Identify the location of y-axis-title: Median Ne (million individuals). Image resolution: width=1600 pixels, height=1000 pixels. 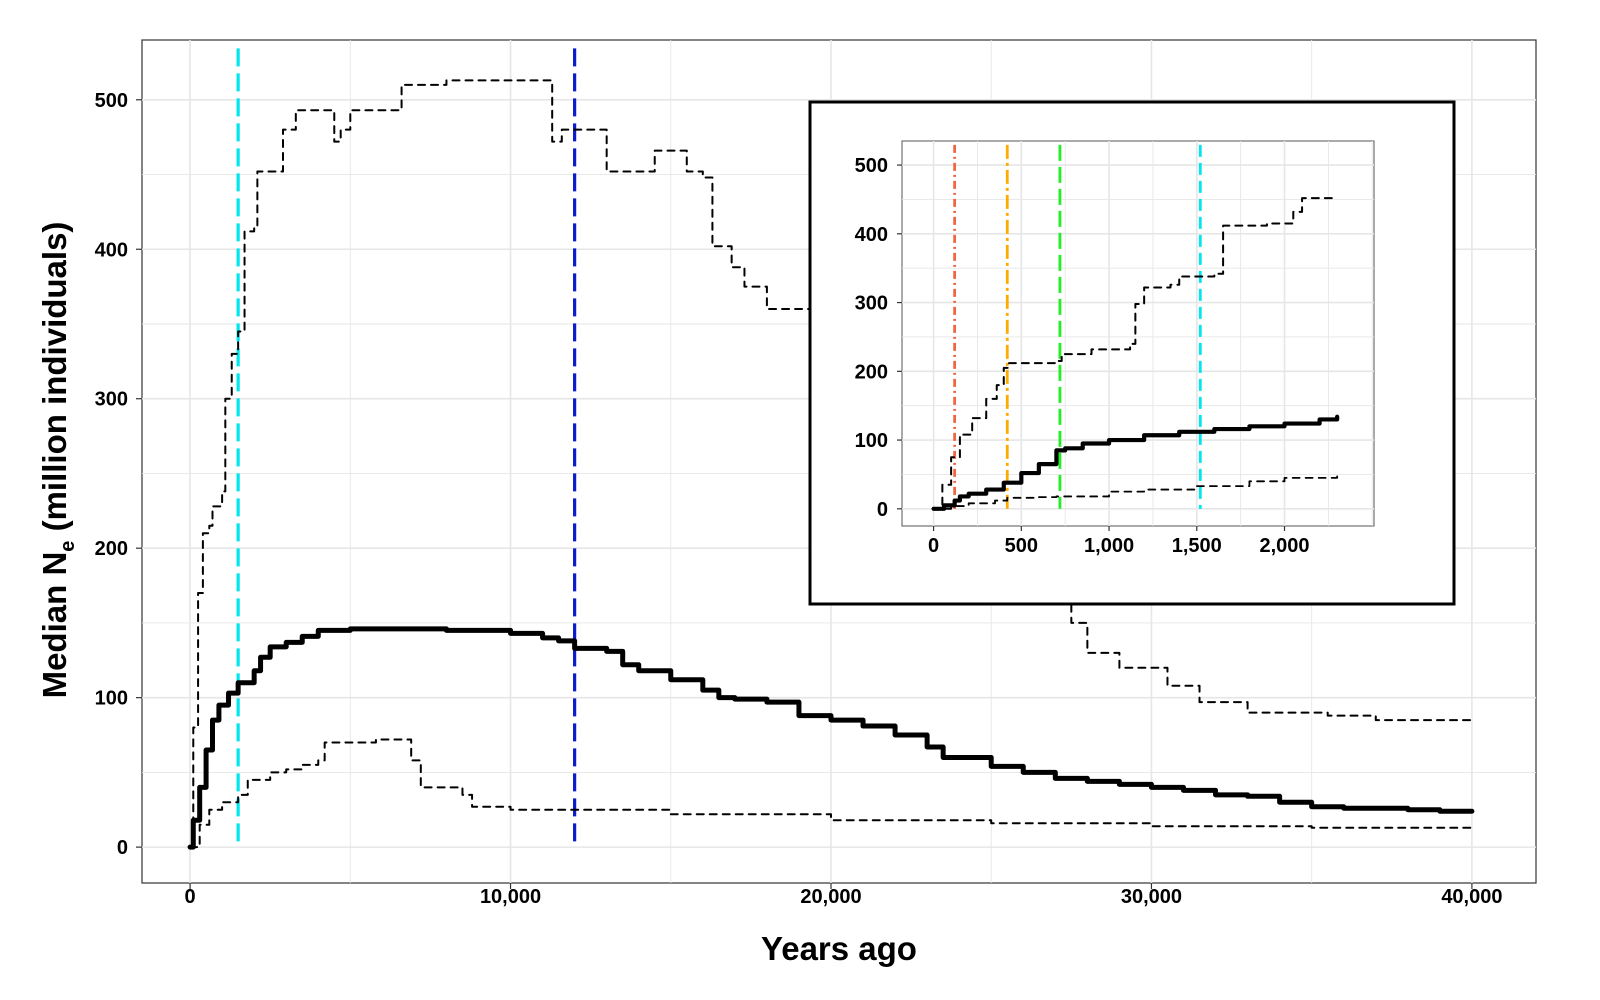
(57, 460).